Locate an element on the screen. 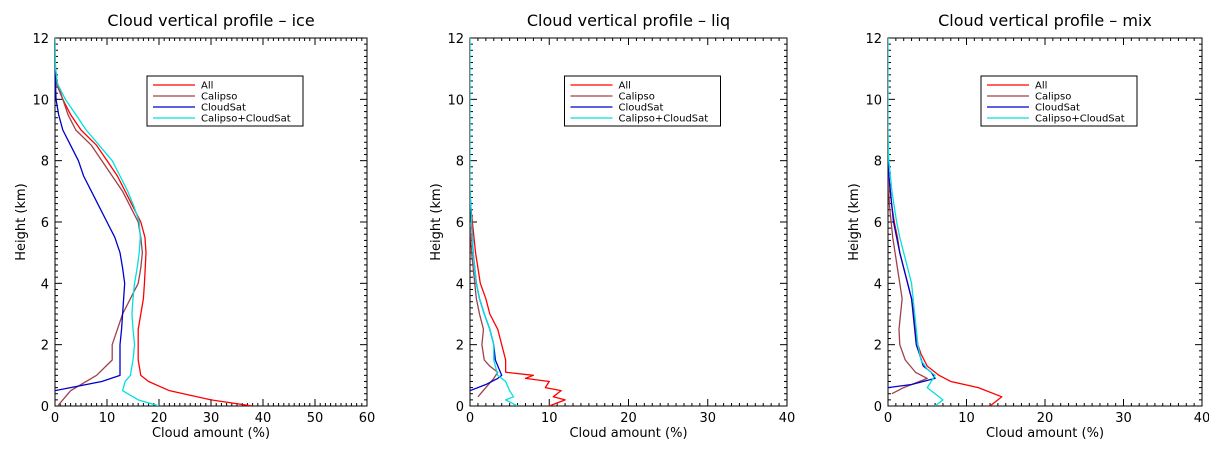 This screenshot has height=453, width=1209. chart-title: Cloud vertical profile – liq is located at coordinates (628, 20).